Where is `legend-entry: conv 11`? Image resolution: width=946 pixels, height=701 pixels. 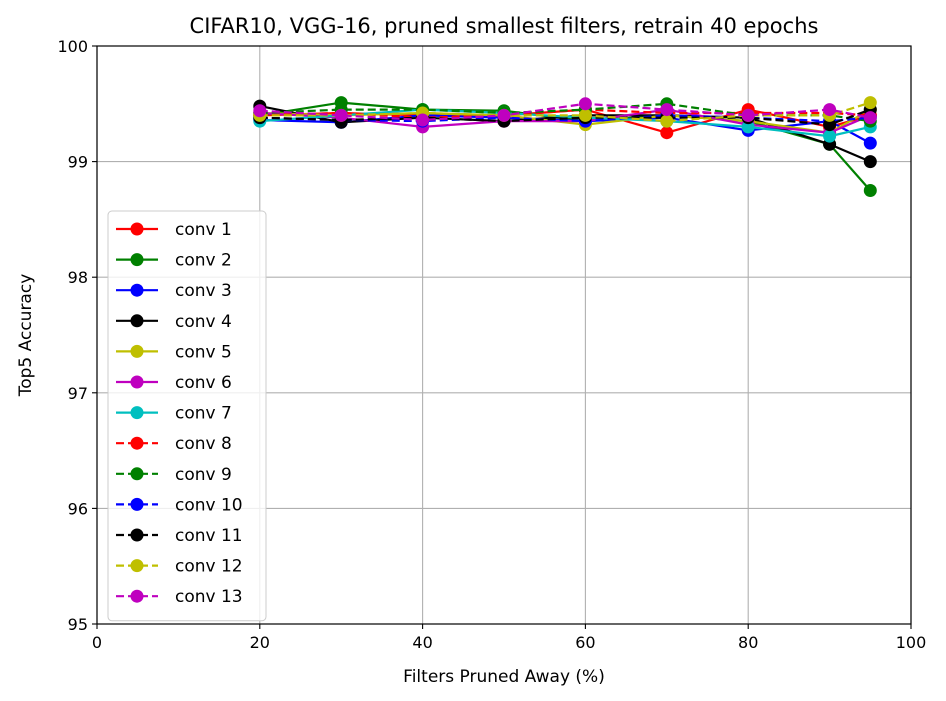 legend-entry: conv 11 is located at coordinates (179, 536).